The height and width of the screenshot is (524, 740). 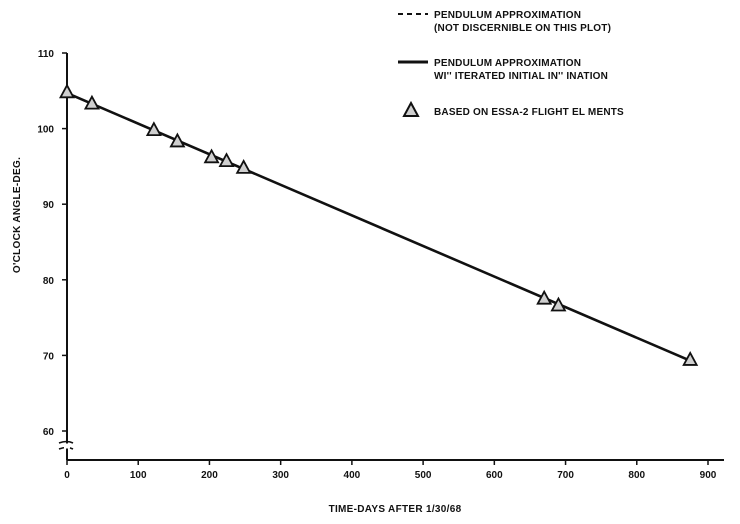 What do you see at coordinates (507, 63) in the screenshot?
I see `legend-item-2-line-1: PENDULUM APPROXIMATION` at bounding box center [507, 63].